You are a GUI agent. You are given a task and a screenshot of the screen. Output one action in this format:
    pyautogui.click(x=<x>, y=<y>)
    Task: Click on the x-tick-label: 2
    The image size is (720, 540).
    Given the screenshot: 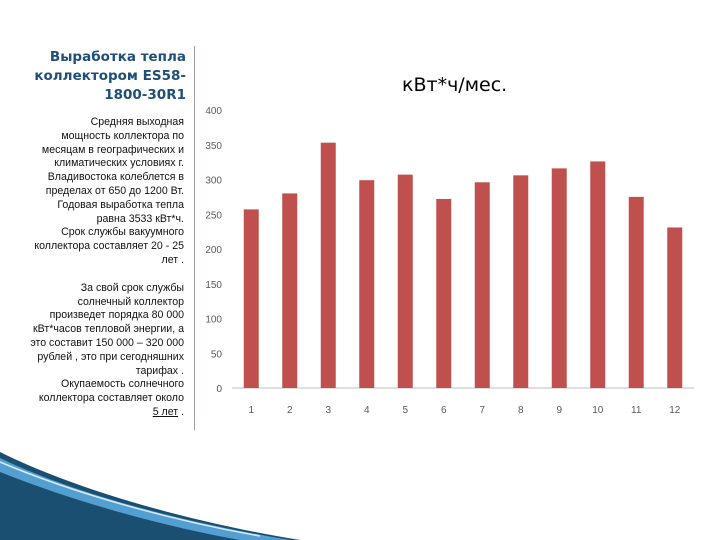 What is the action you would take?
    pyautogui.click(x=290, y=410)
    